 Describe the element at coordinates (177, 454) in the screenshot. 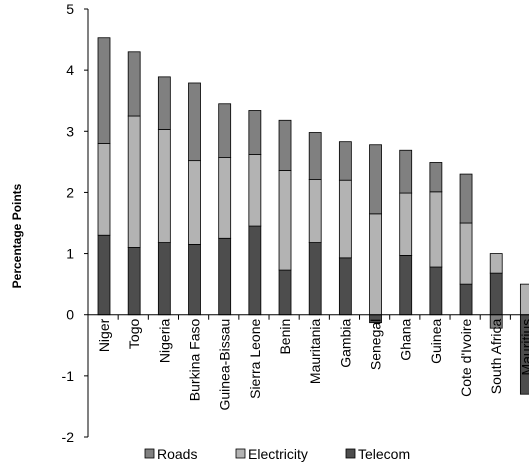

I see `legend-label: Roads` at that location.